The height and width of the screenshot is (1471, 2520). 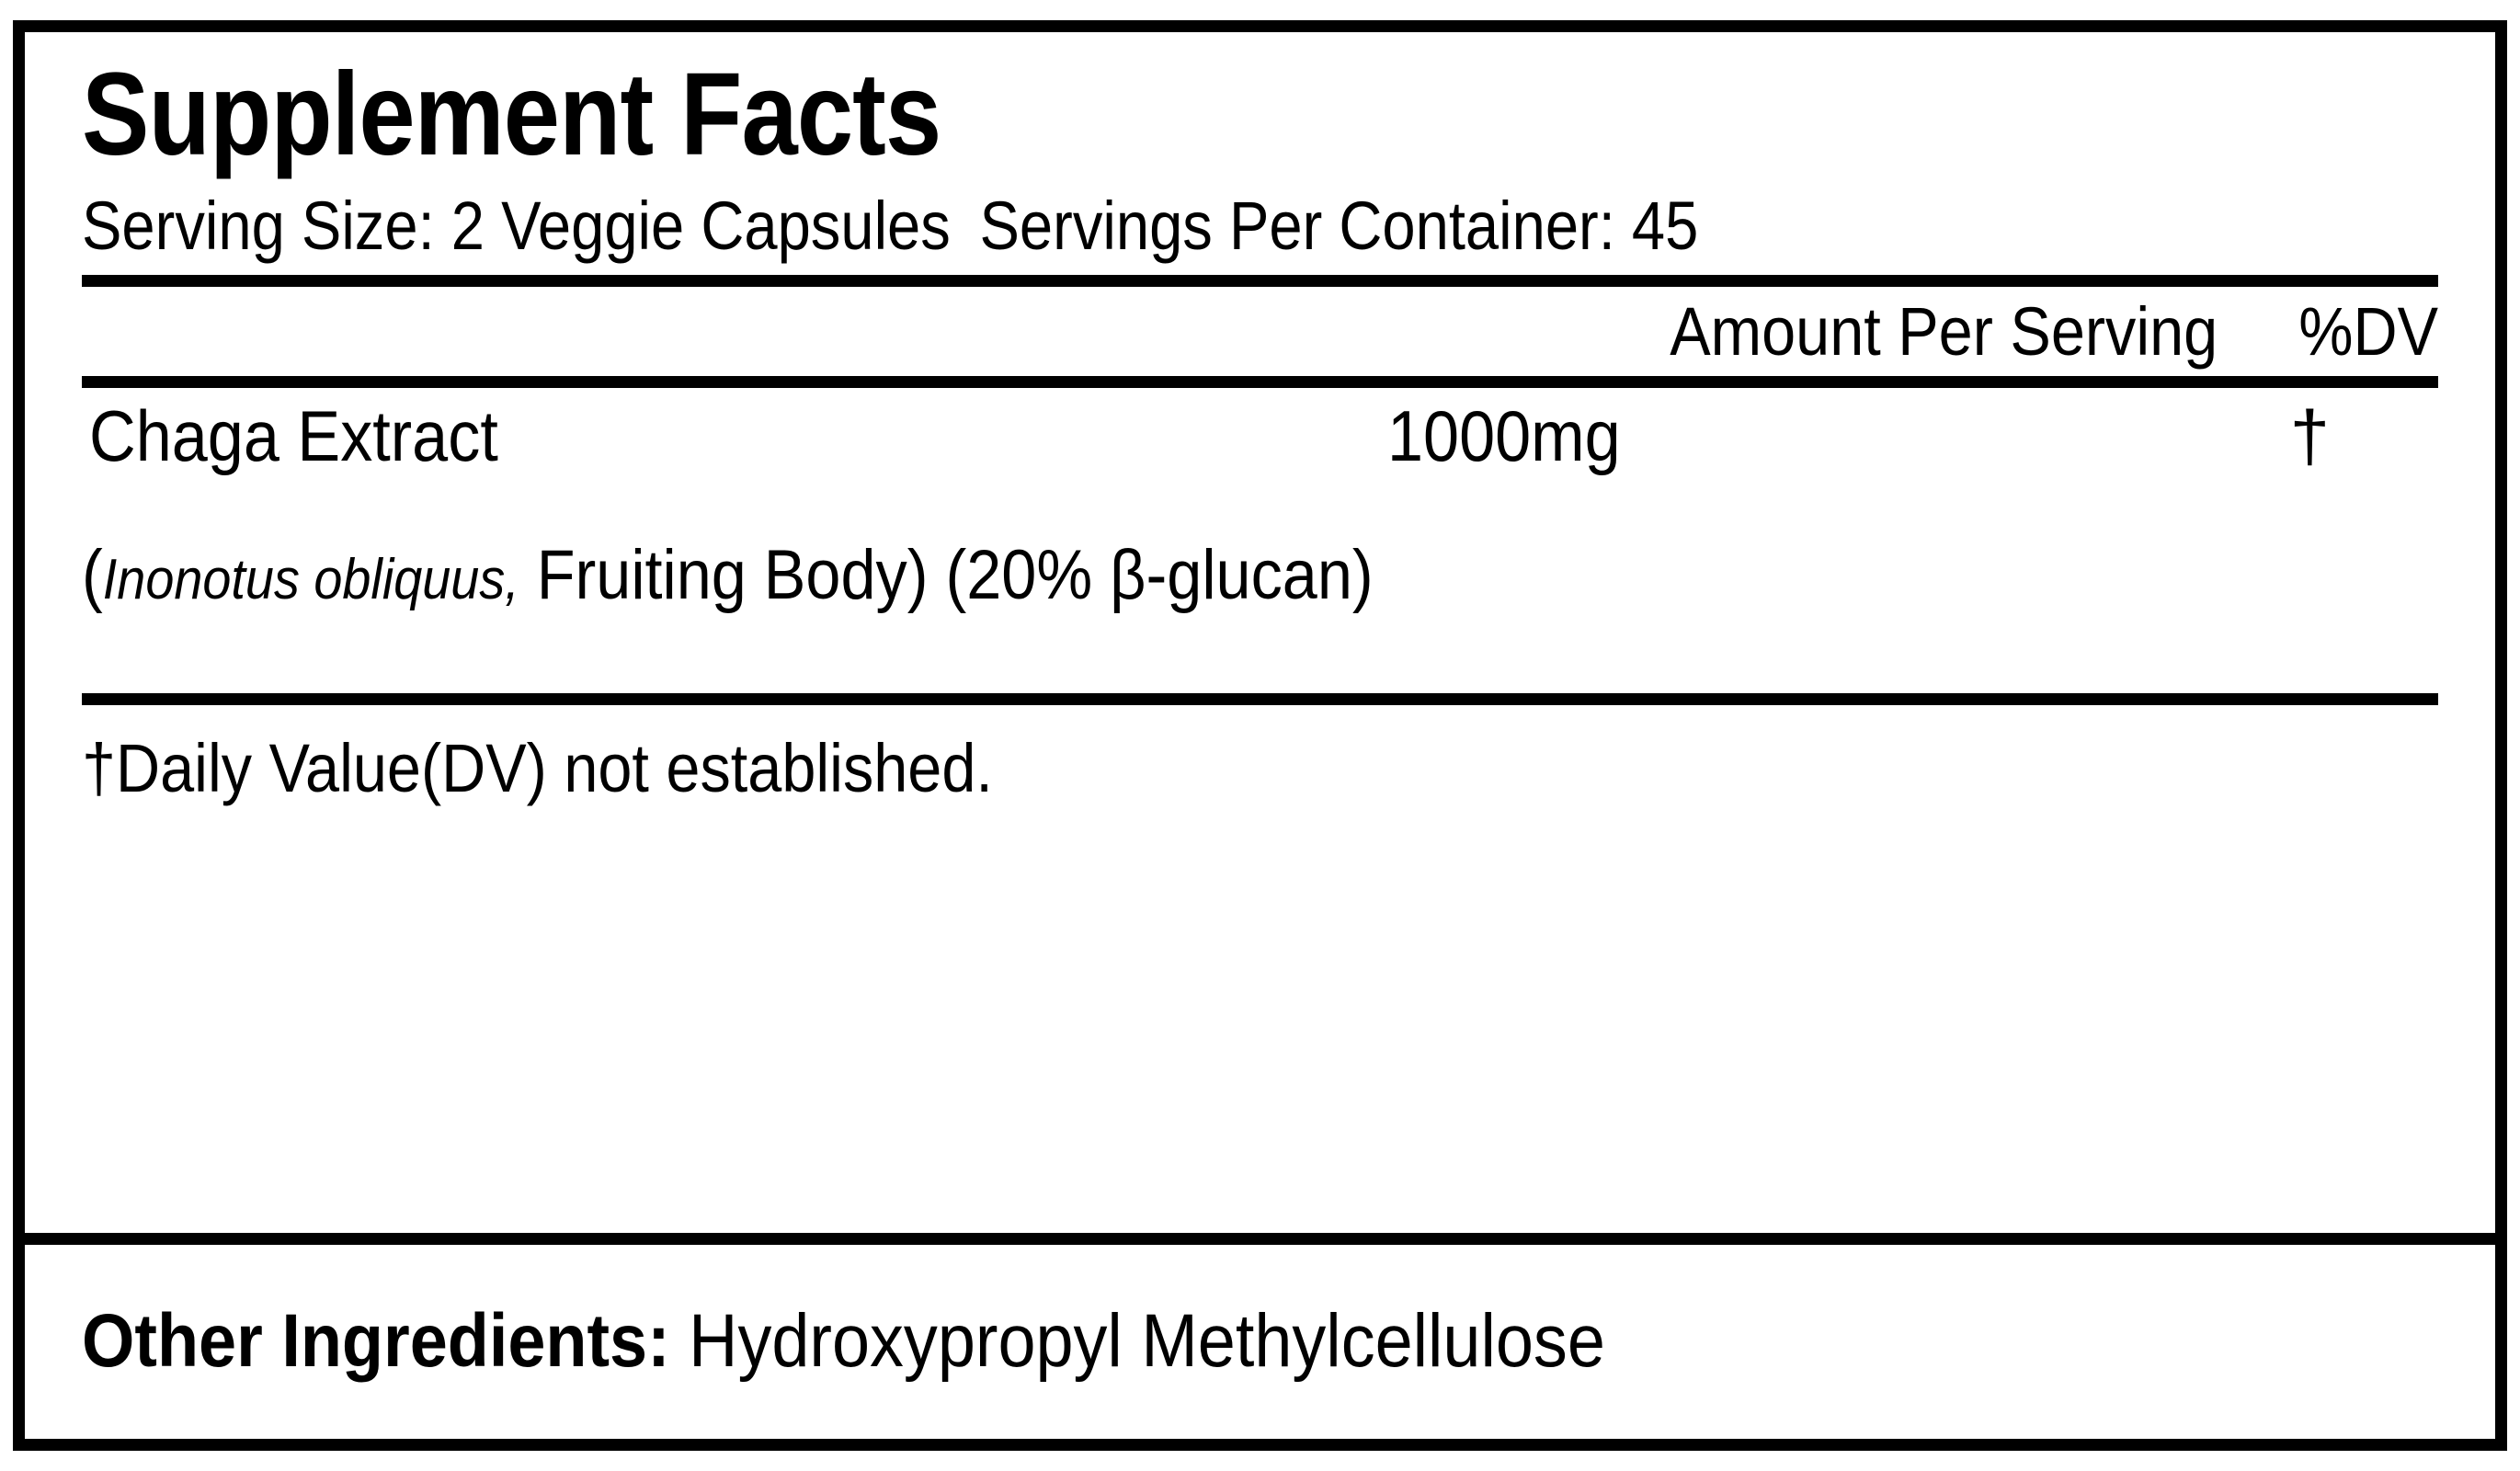 I want to click on serving-size-text: Serving Size: 2 Veggie Capsules, so click(x=516, y=226).